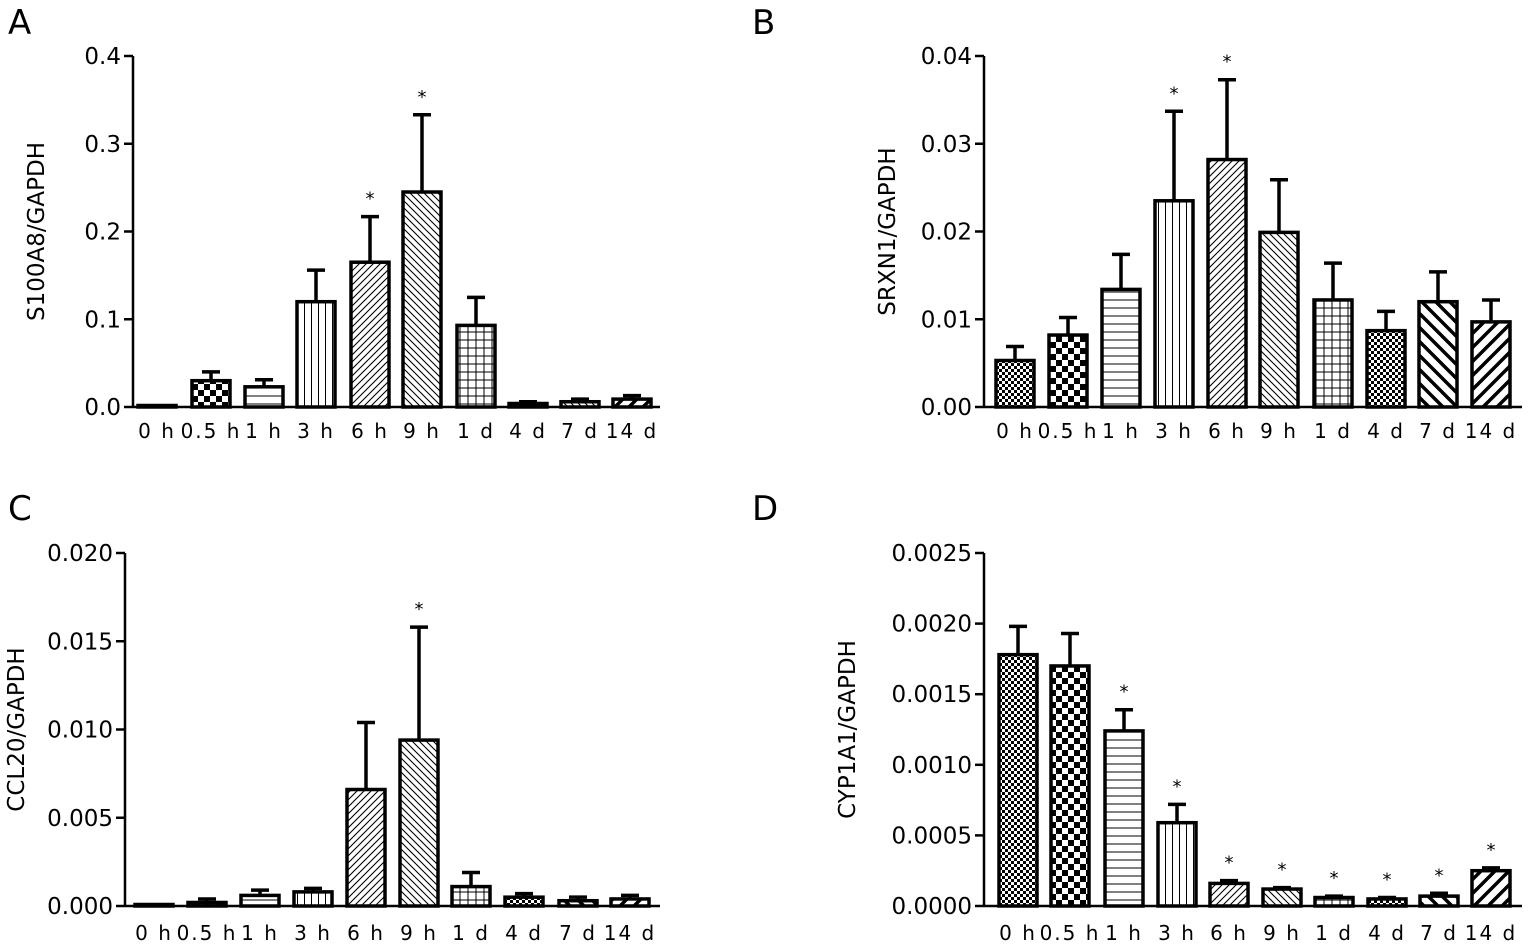 This screenshot has width=1528, height=944. What do you see at coordinates (20, 509) in the screenshot?
I see `panel-label: C` at bounding box center [20, 509].